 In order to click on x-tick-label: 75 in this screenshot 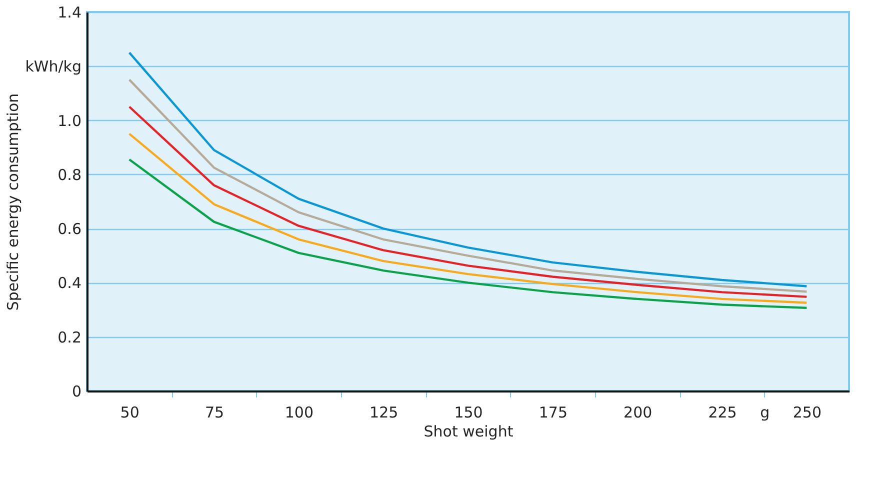, I will do `click(214, 413)`.